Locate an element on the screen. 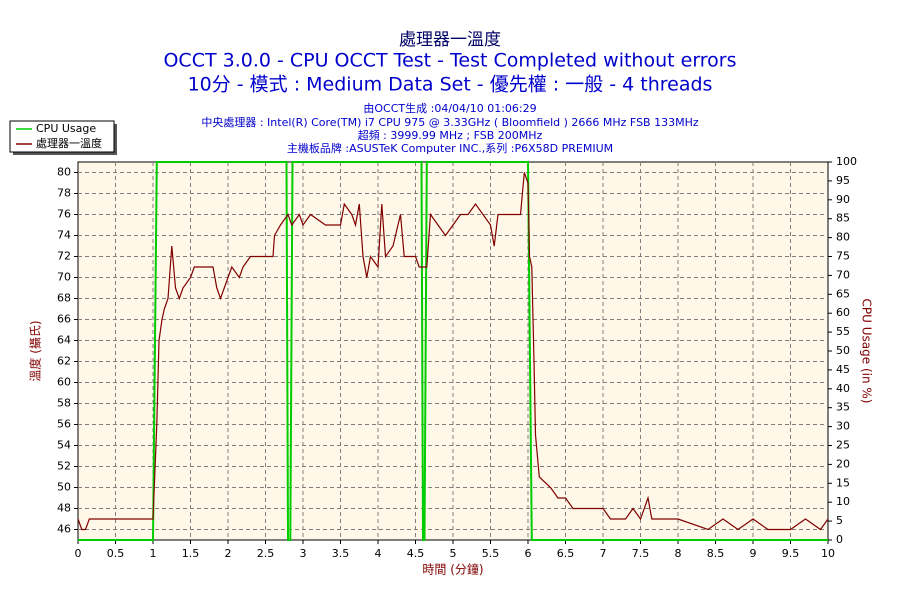 Image resolution: width=900 pixels, height=600 pixels. x-tick-label: 0.5 is located at coordinates (116, 553).